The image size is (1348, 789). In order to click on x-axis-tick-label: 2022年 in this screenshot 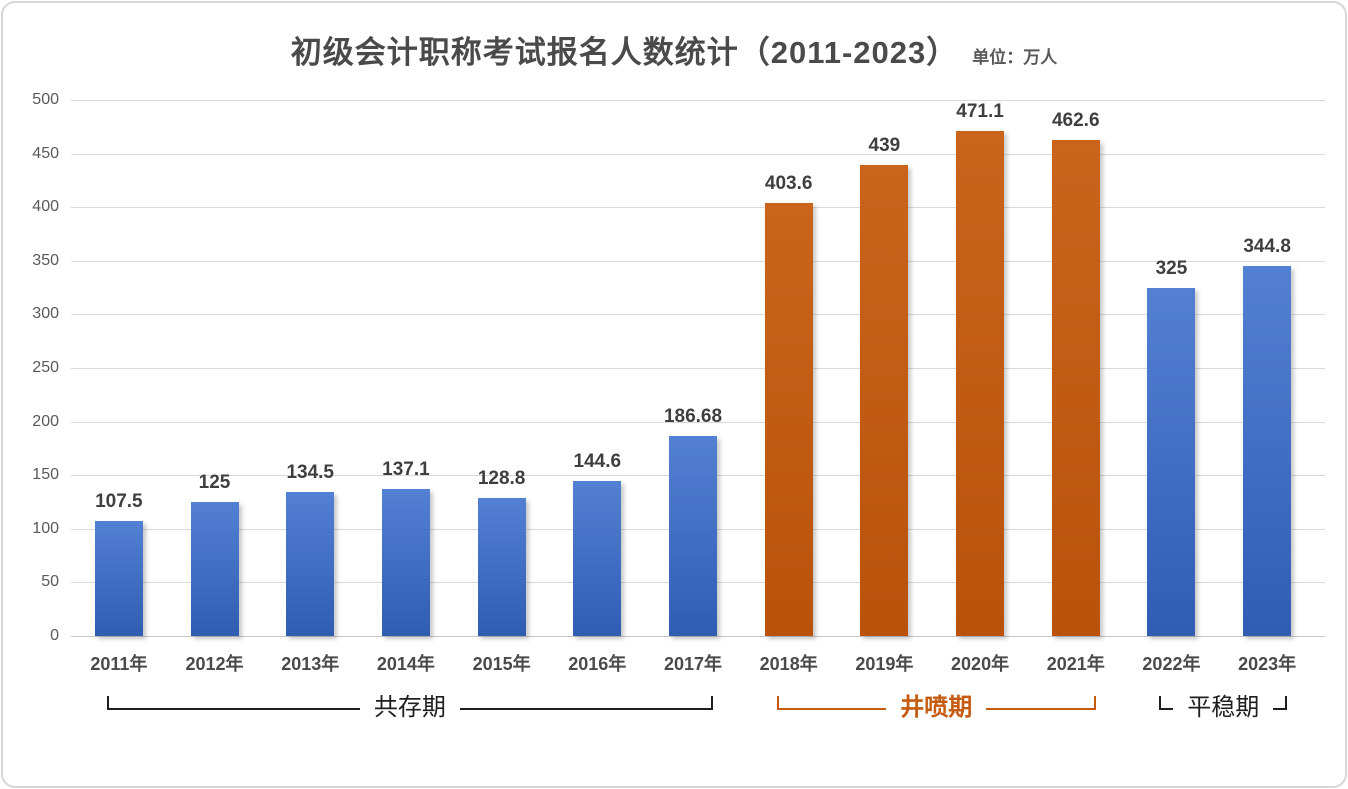, I will do `click(1171, 664)`.